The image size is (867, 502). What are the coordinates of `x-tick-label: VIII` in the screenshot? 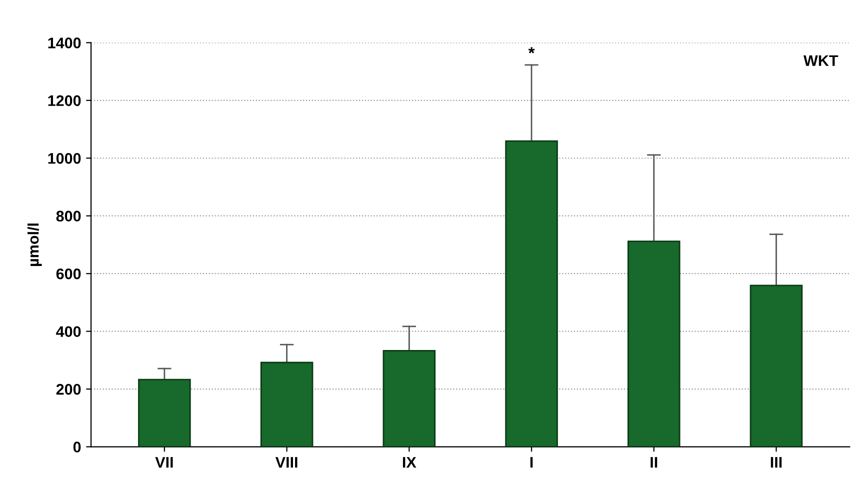 It's located at (286, 462).